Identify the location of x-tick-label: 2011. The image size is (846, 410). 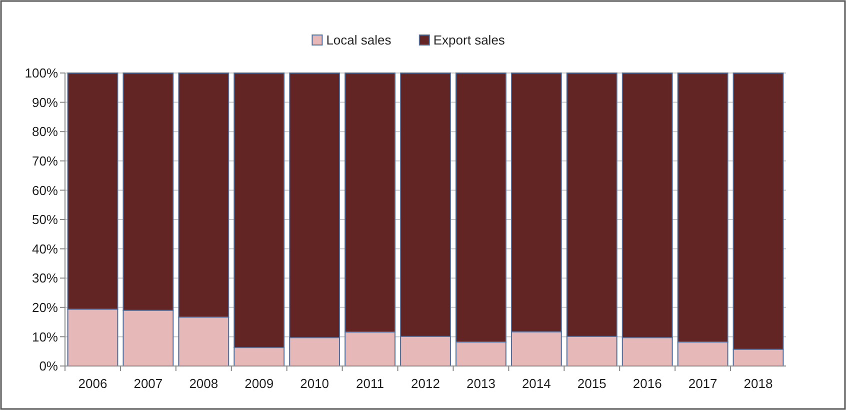
(370, 383).